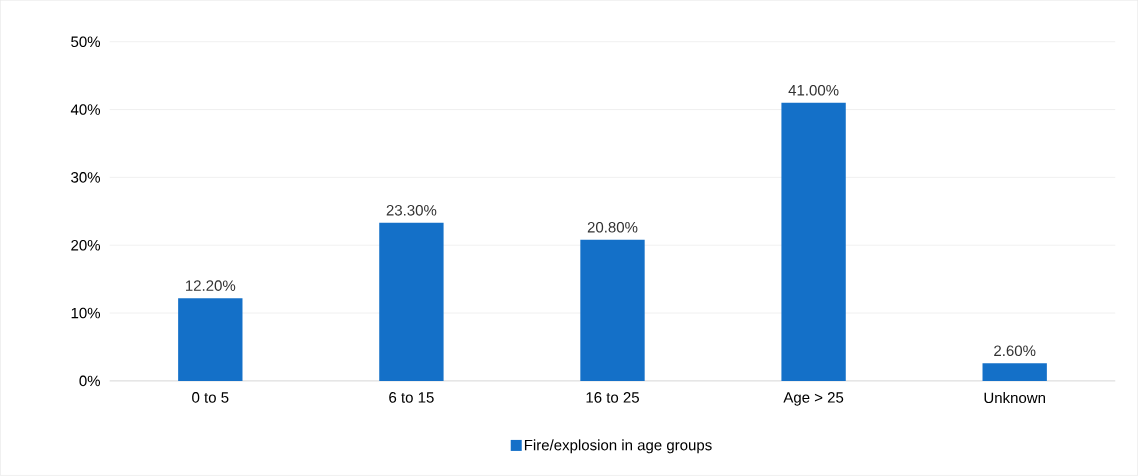 The height and width of the screenshot is (476, 1138). Describe the element at coordinates (90, 381) in the screenshot. I see `y-tick-label: 0%` at that location.